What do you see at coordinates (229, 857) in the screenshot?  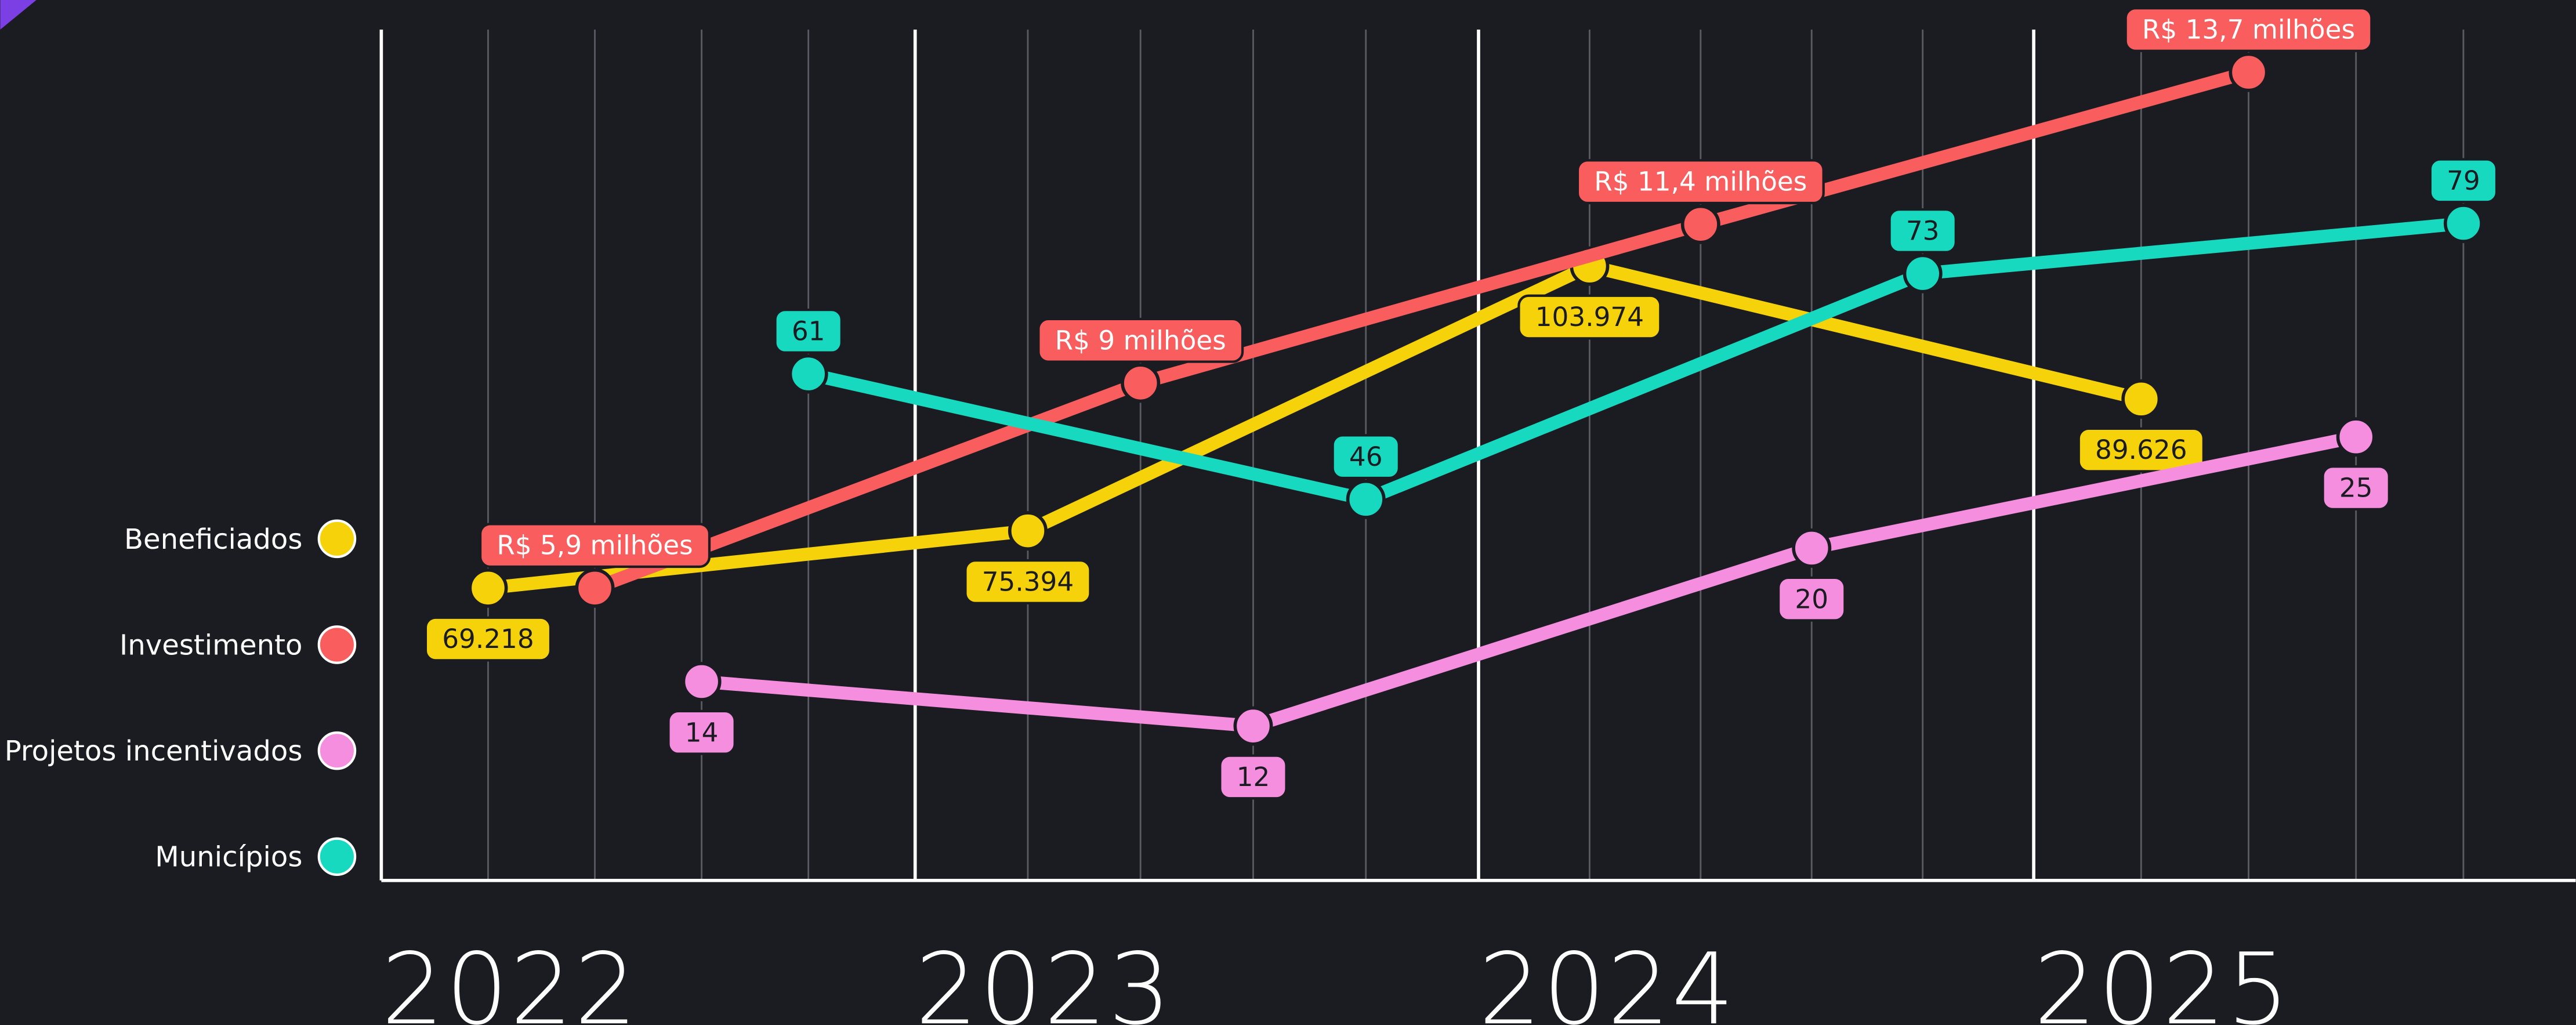 I see `legend-label: Municípios` at bounding box center [229, 857].